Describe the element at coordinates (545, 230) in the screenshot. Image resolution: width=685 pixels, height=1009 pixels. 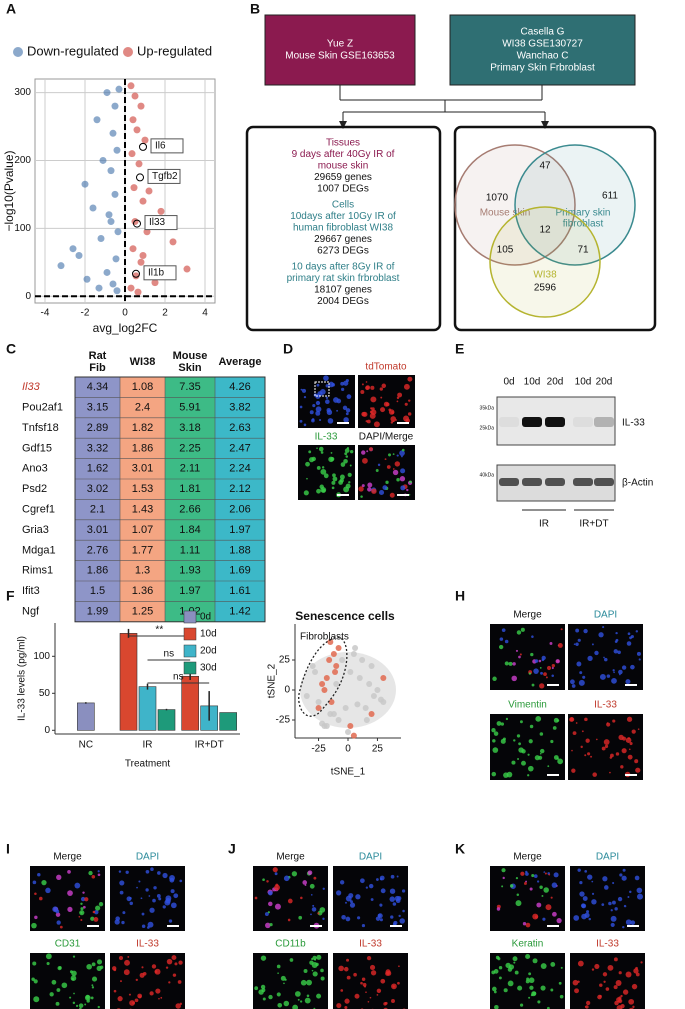
I see `venn-count: 12` at that location.